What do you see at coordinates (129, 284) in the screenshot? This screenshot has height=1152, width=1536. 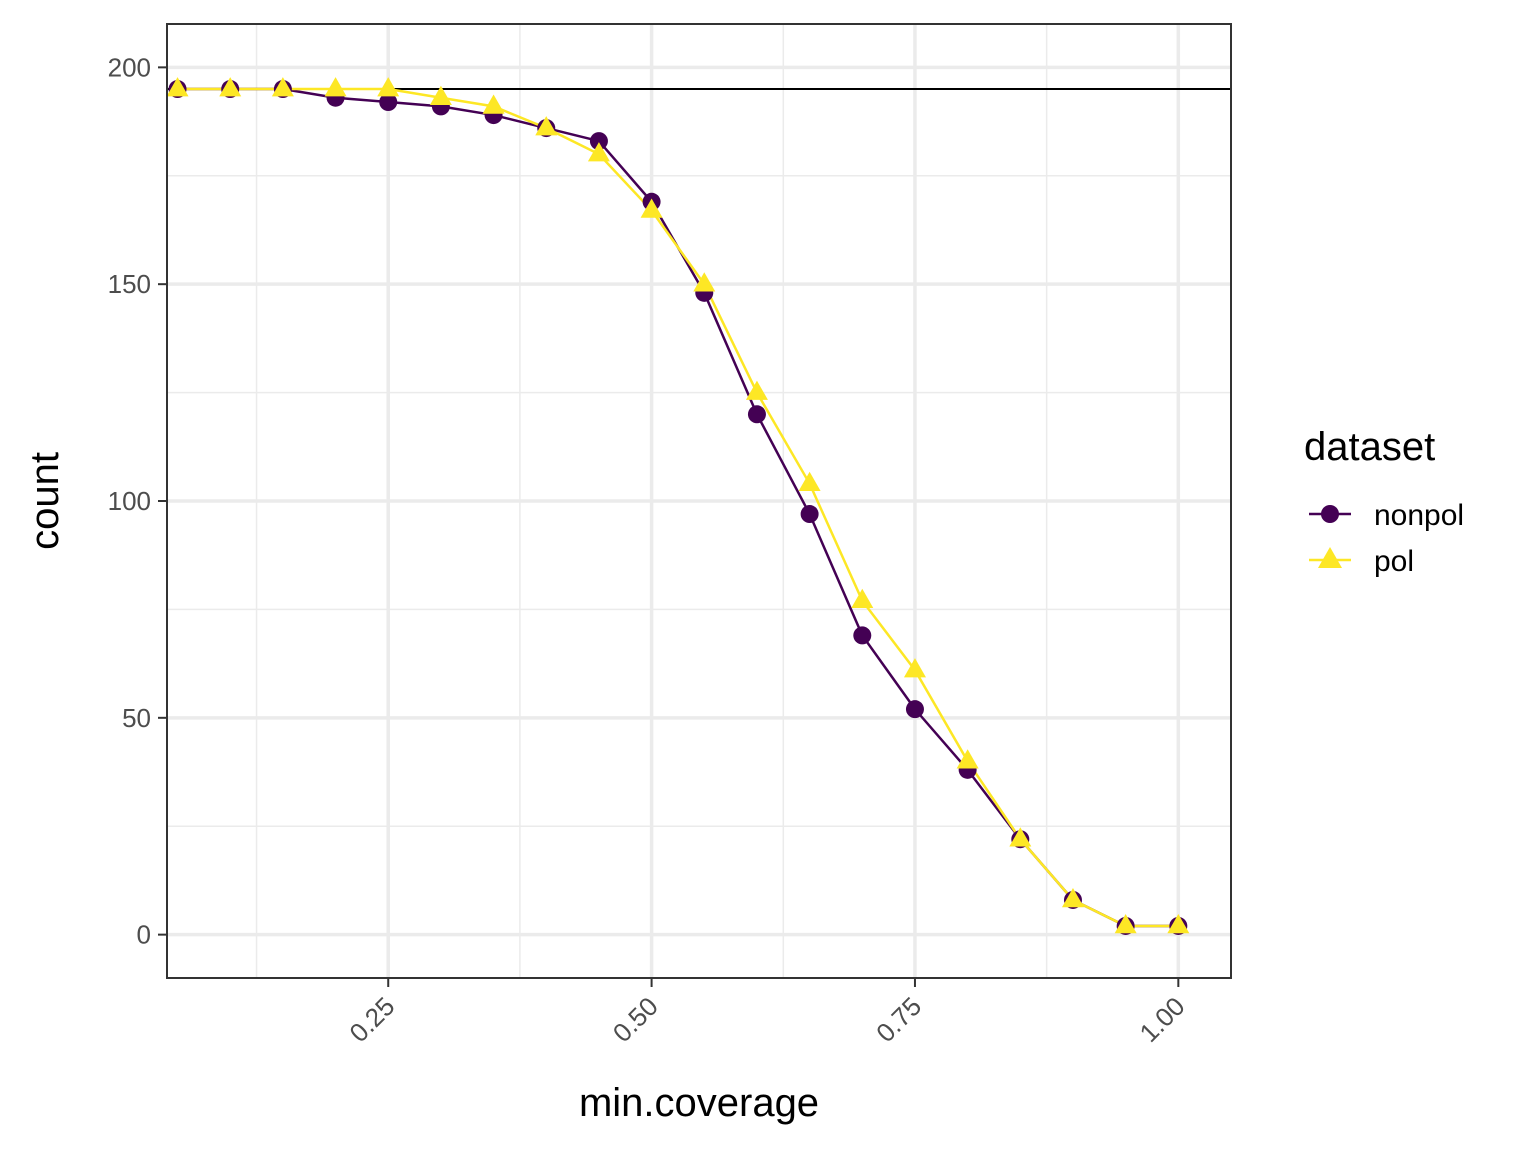 I see `y-tick-label: 150` at bounding box center [129, 284].